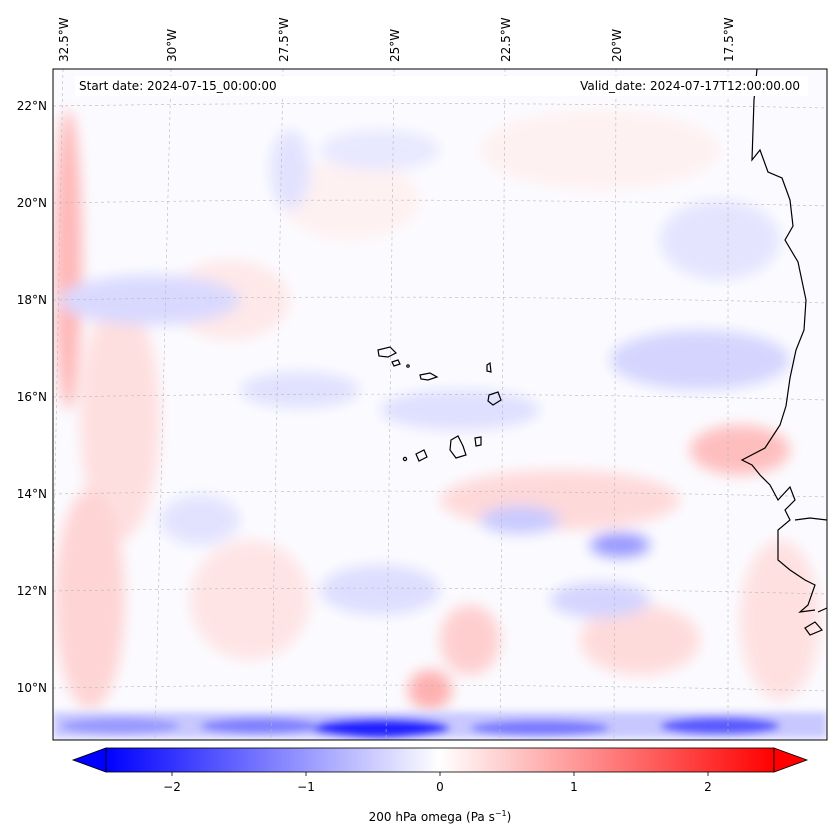 The height and width of the screenshot is (839, 837). I want to click on colorbar-min-extend, so click(89, 760).